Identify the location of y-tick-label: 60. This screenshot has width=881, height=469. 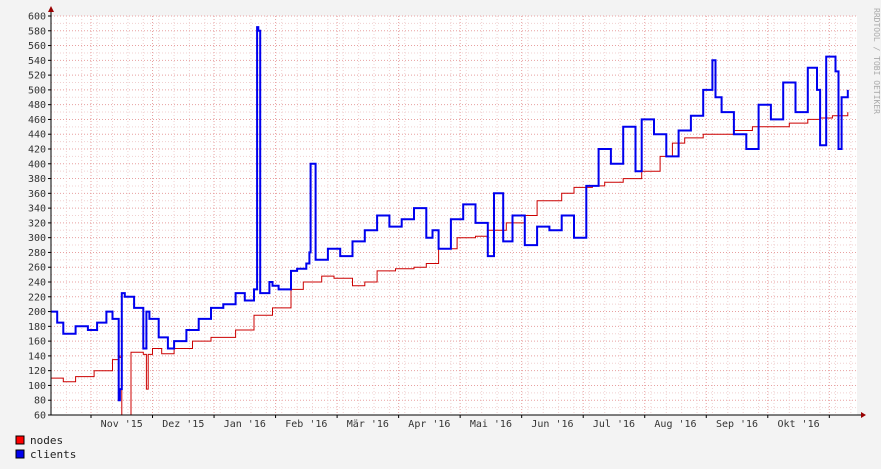
(40, 416).